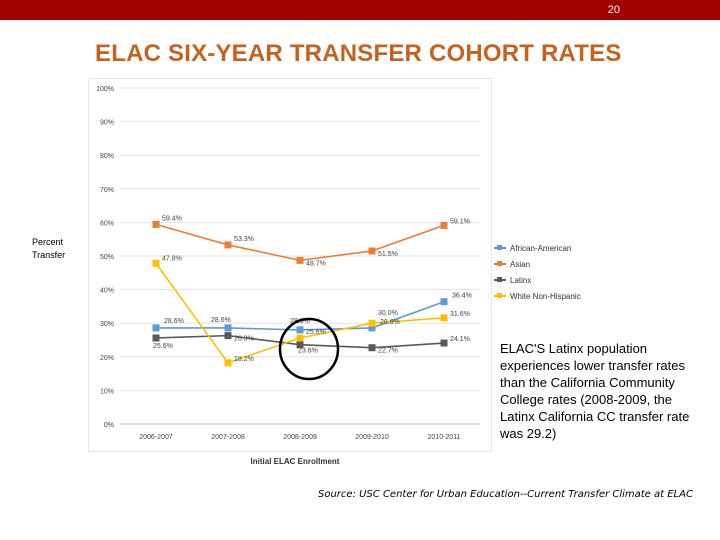 Image resolution: width=720 pixels, height=540 pixels. Describe the element at coordinates (107, 358) in the screenshot. I see `y-tick-label: 20%` at that location.